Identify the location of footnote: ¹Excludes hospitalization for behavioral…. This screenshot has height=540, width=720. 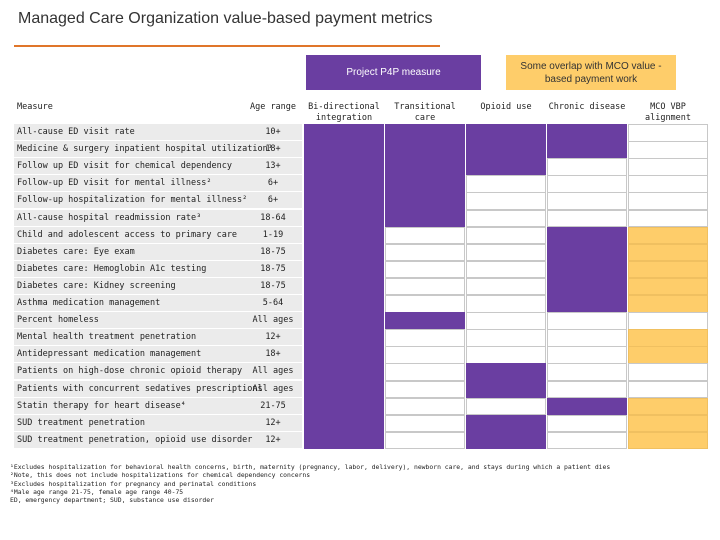
(310, 467).